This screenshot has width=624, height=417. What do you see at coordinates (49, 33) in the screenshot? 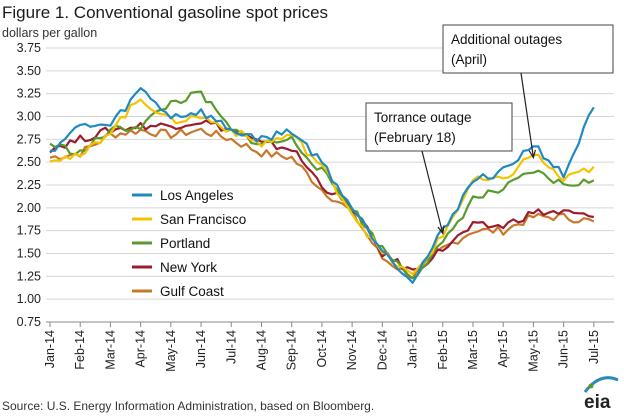
I see `chart-subtitle: dollars per gallon` at bounding box center [49, 33].